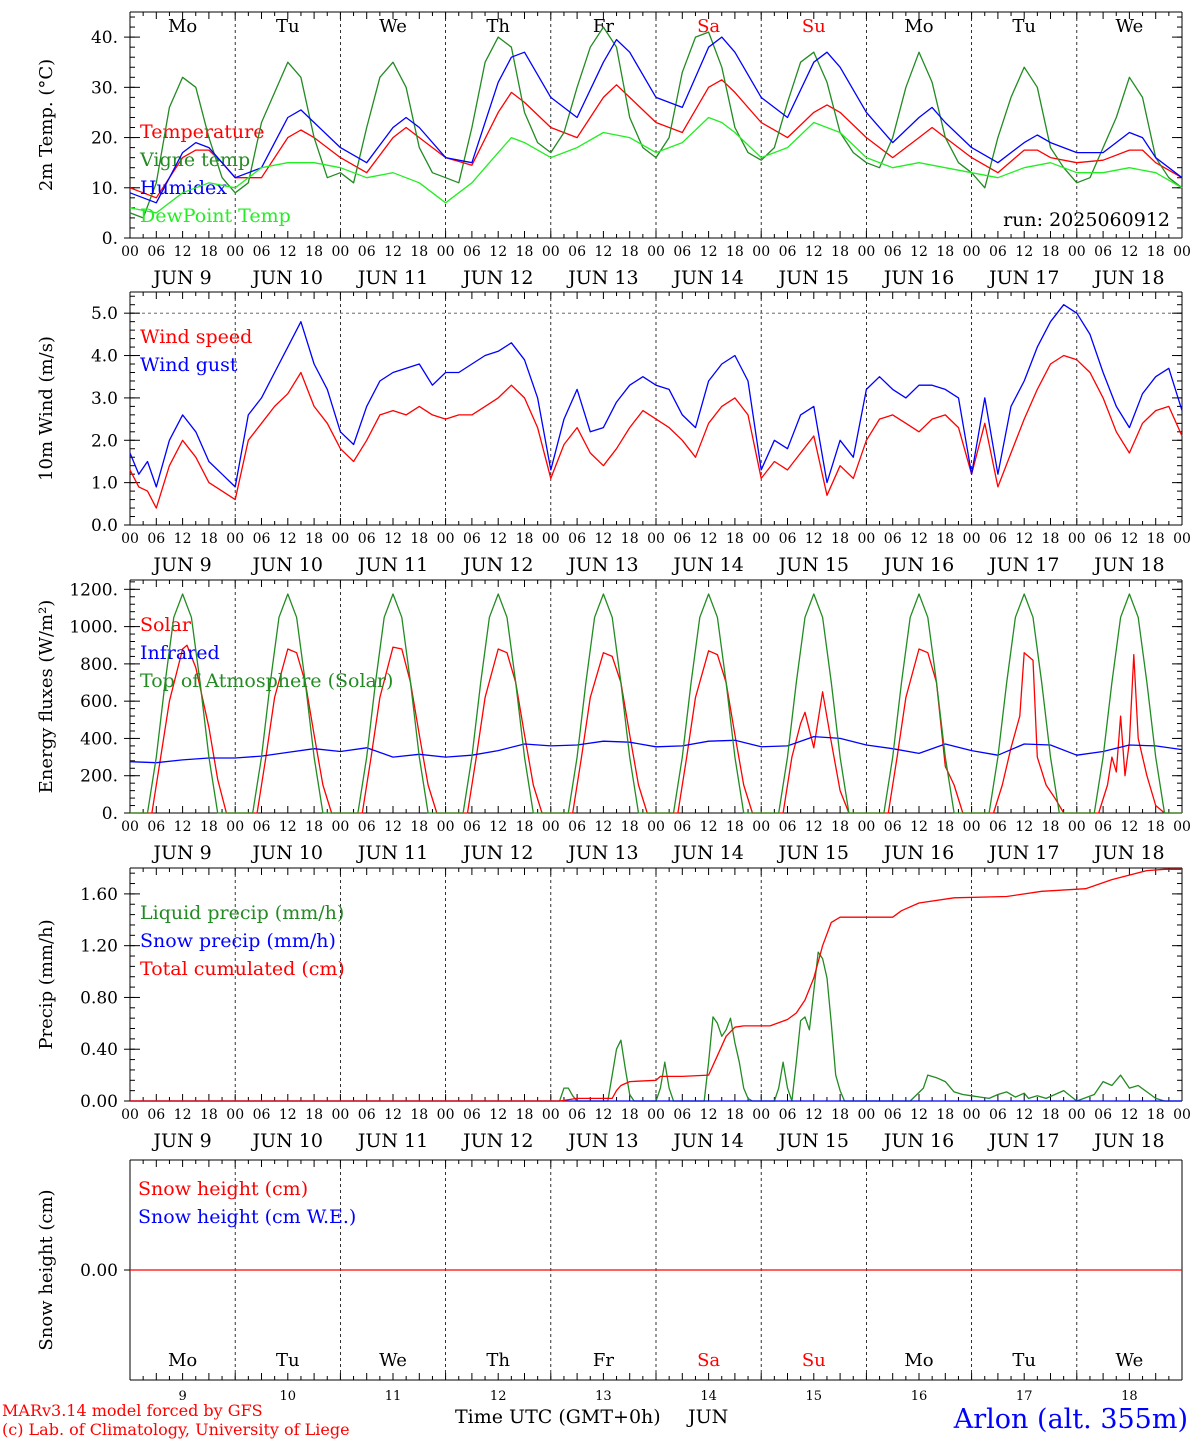  Describe the element at coordinates (266, 681) in the screenshot. I see `legend-entry: Top of Atmosphere (Solar)` at that location.